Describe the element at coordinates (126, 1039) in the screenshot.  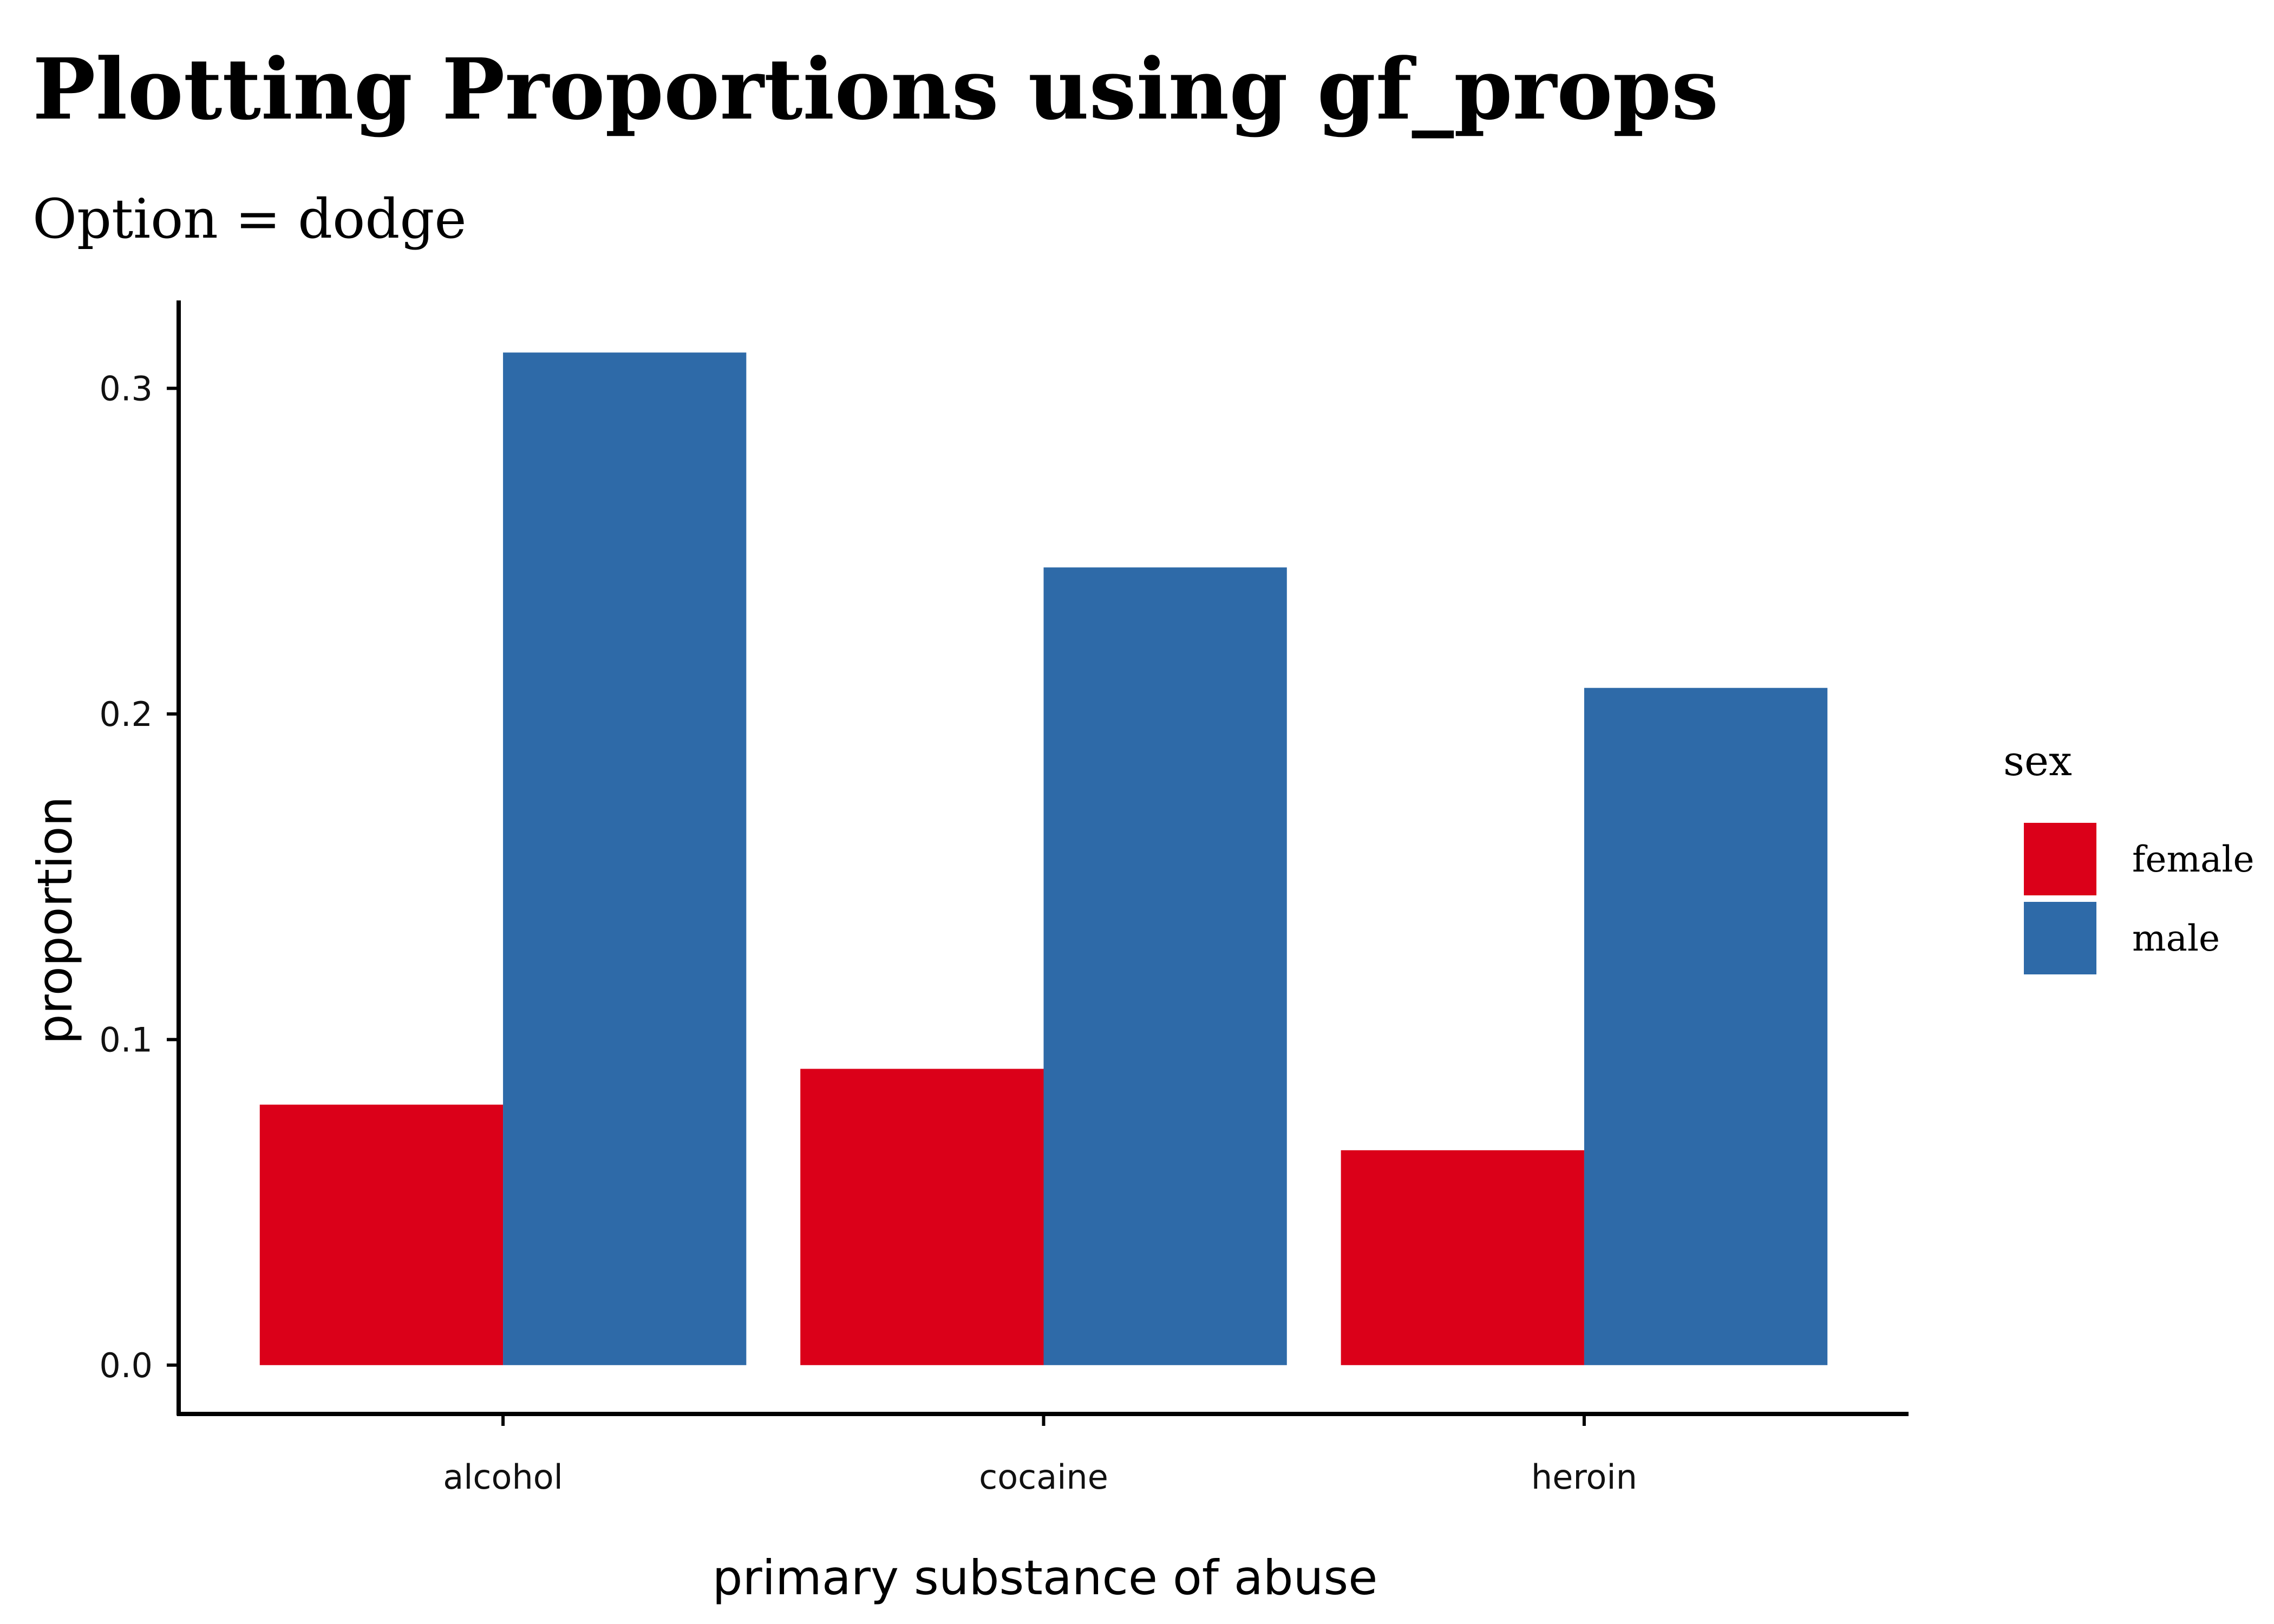
I see `y-tick-label: 0.1` at that location.